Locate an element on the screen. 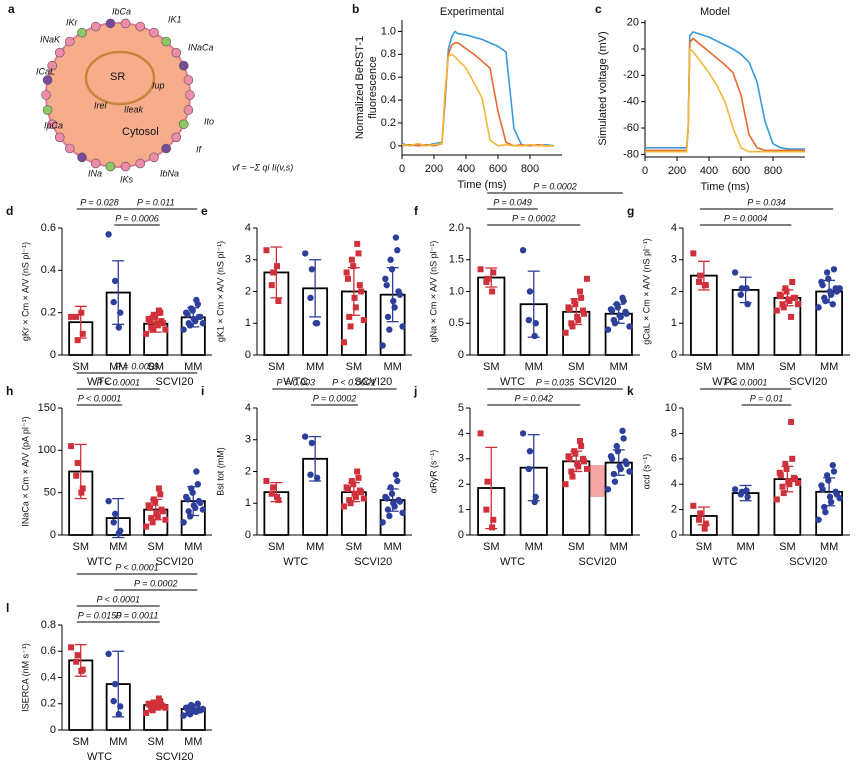 The height and width of the screenshot is (775, 867). label: Cytosol is located at coordinates (140, 132).